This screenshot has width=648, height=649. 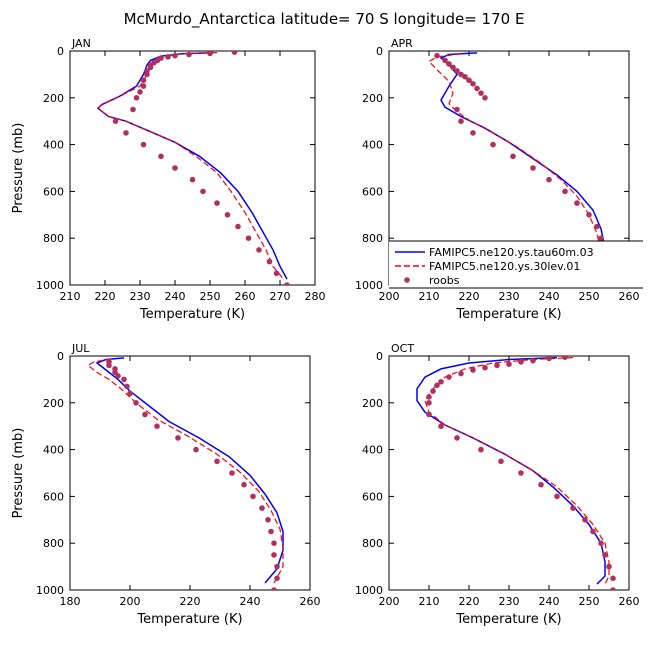 I want to click on y-tick-label: 1000, so click(x=50, y=285).